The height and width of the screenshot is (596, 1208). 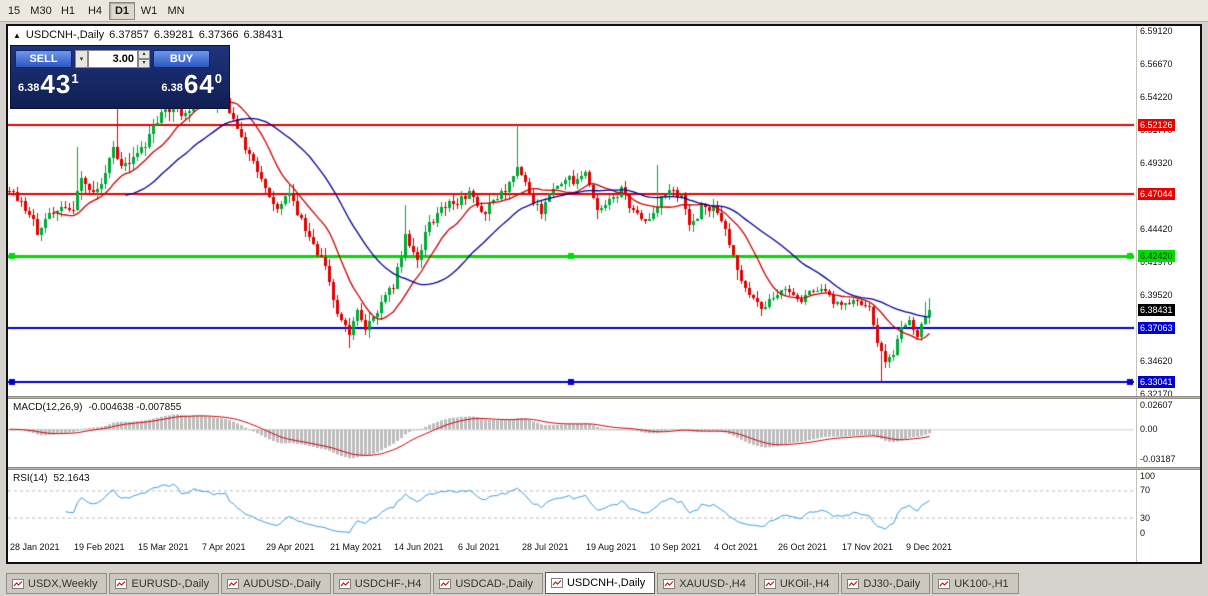 What do you see at coordinates (1156, 328) in the screenshot?
I see `price-line-label: 6.37063` at bounding box center [1156, 328].